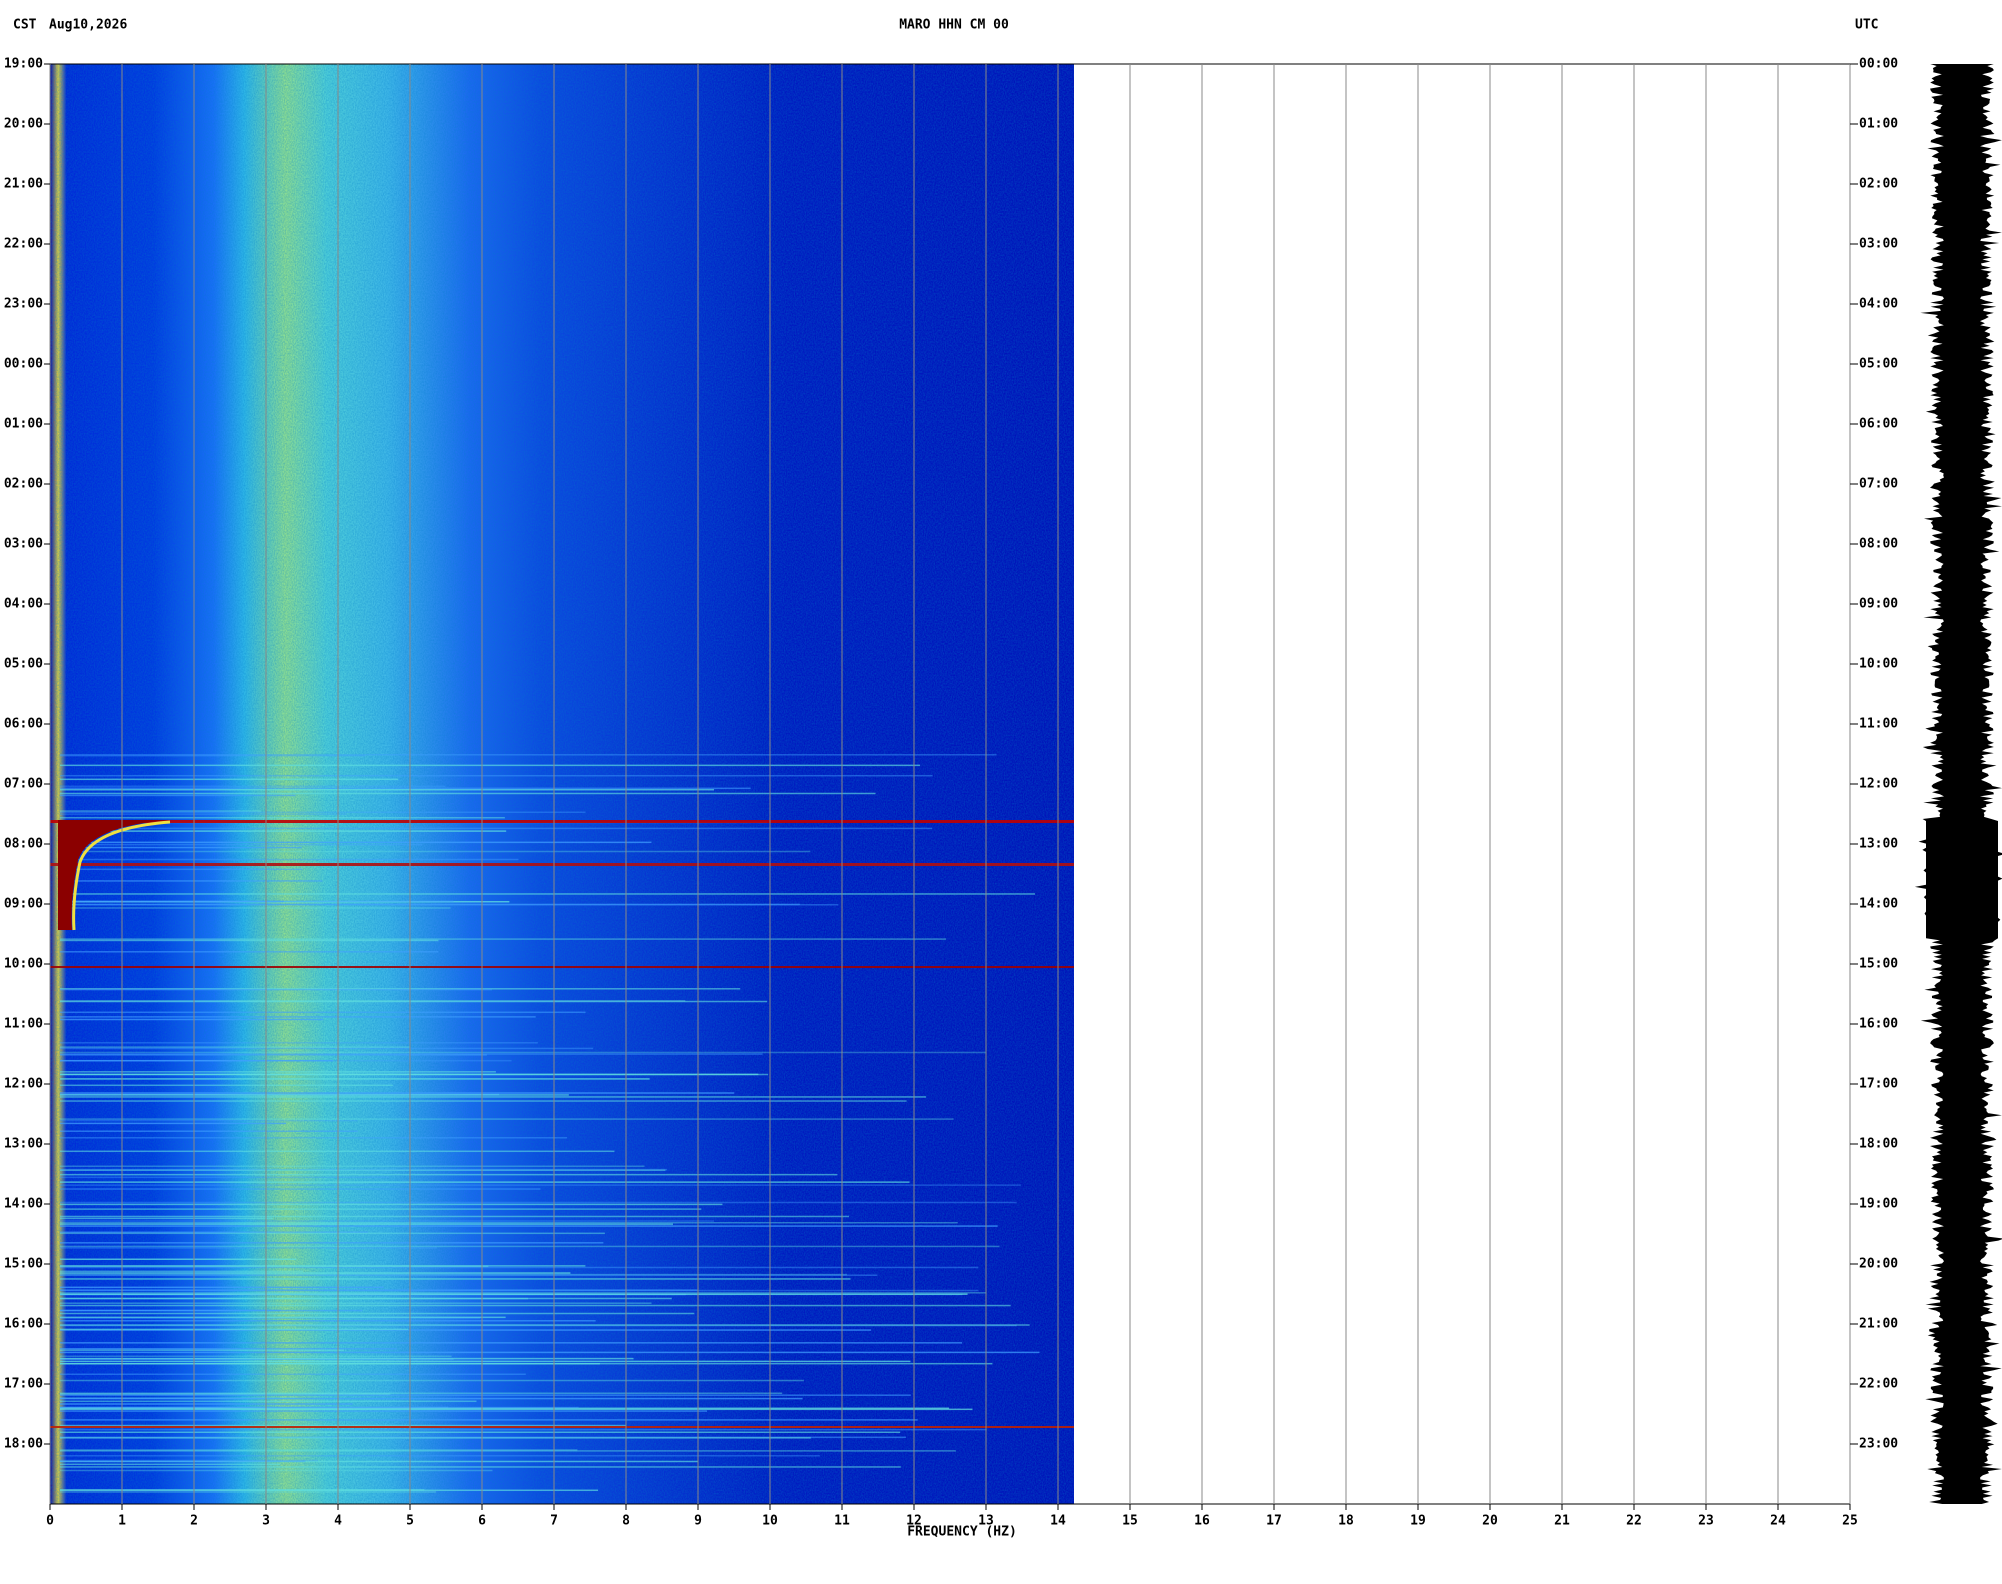  I want to click on y2-tick-label: 21:00, so click(1878, 1324).